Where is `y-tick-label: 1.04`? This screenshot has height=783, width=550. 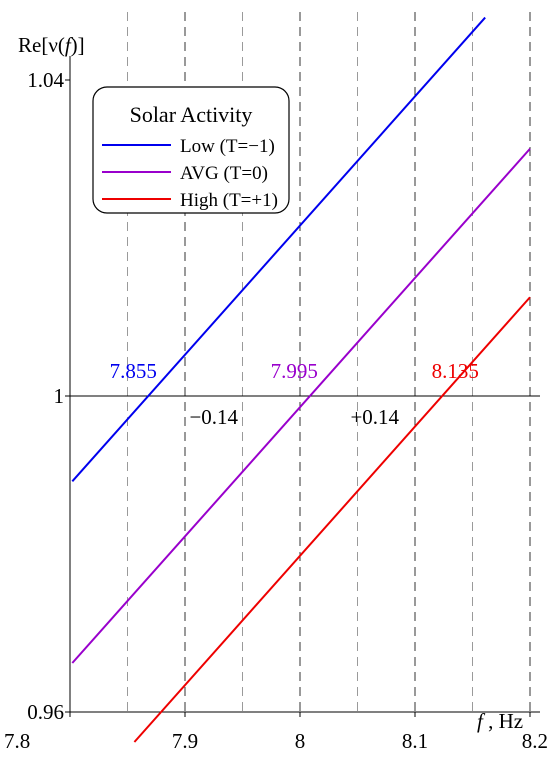
y-tick-label: 1.04 is located at coordinates (45, 80).